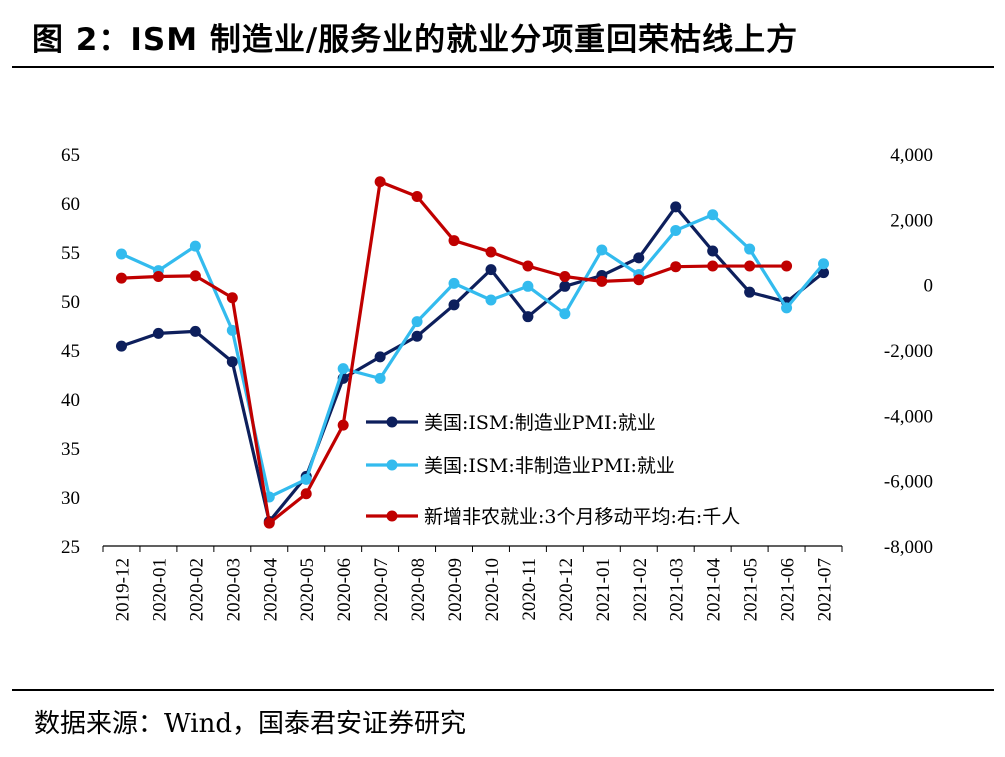 The image size is (1005, 757). I want to click on left-tick-label: 45, so click(70, 351).